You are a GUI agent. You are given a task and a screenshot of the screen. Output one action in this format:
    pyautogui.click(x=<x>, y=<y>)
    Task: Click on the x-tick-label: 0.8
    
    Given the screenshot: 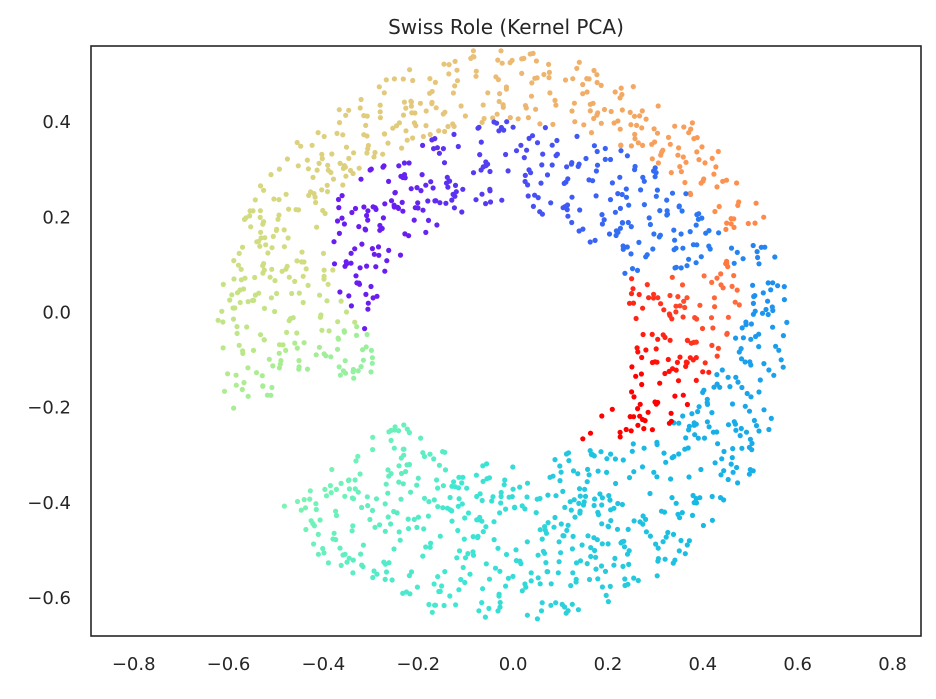 What is the action you would take?
    pyautogui.click(x=892, y=664)
    